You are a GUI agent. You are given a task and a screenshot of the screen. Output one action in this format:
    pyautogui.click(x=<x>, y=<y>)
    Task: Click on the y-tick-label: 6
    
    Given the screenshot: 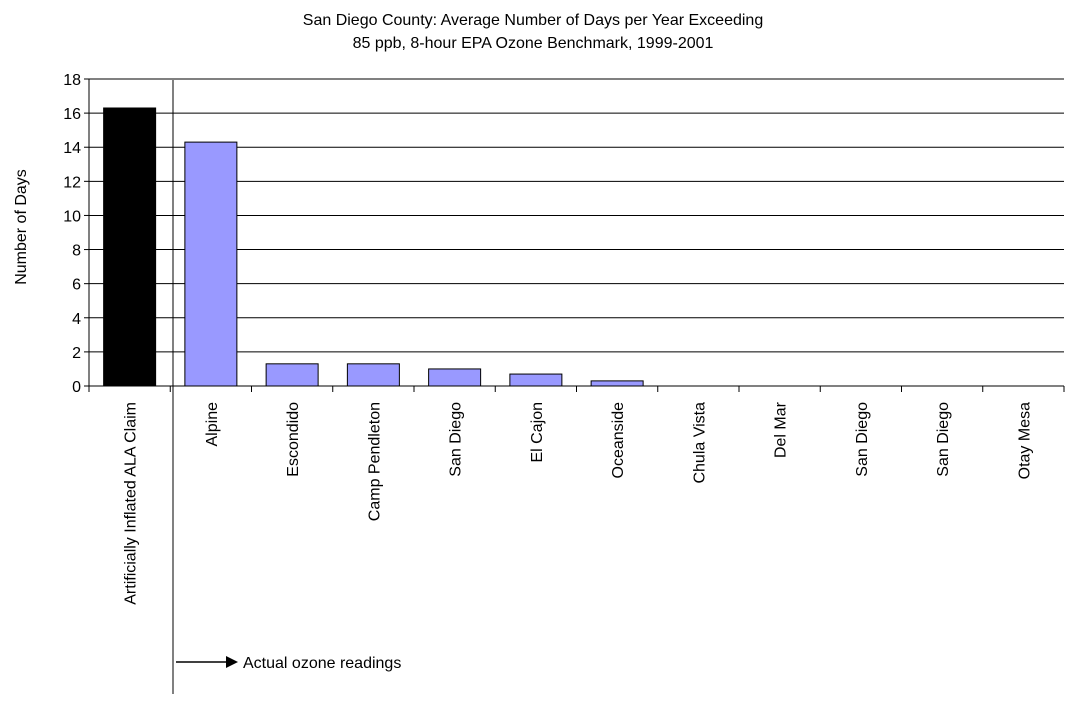 What is the action you would take?
    pyautogui.click(x=76, y=285)
    